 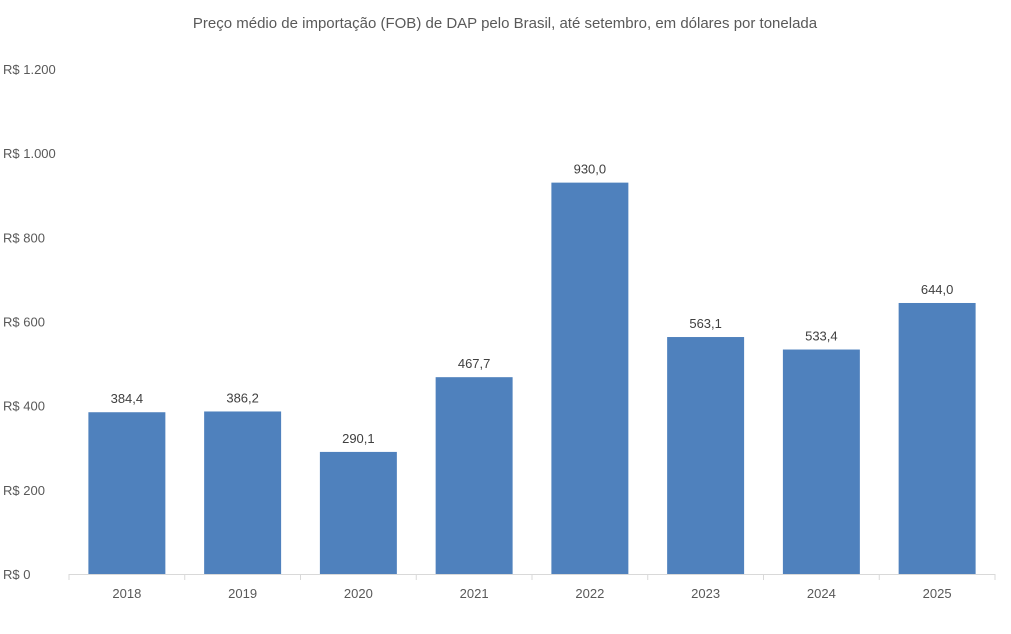 What do you see at coordinates (474, 475) in the screenshot?
I see `bar-2021` at bounding box center [474, 475].